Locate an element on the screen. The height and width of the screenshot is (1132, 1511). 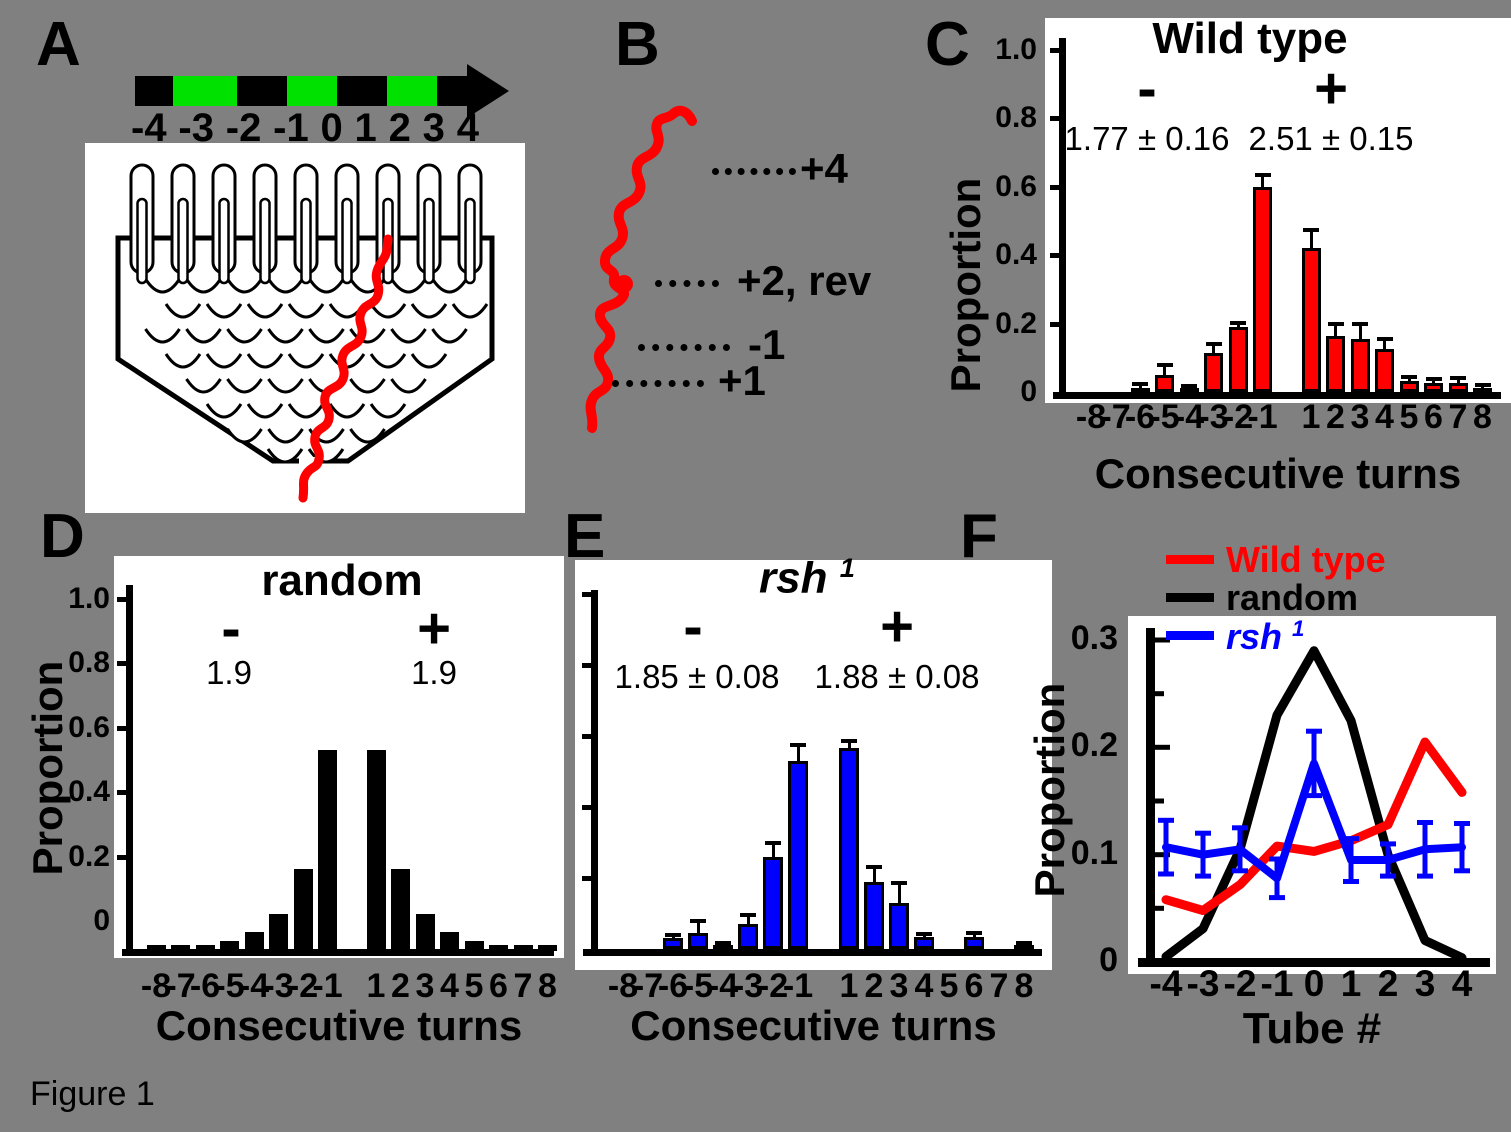
maze-diagram-box is located at coordinates (305, 328).